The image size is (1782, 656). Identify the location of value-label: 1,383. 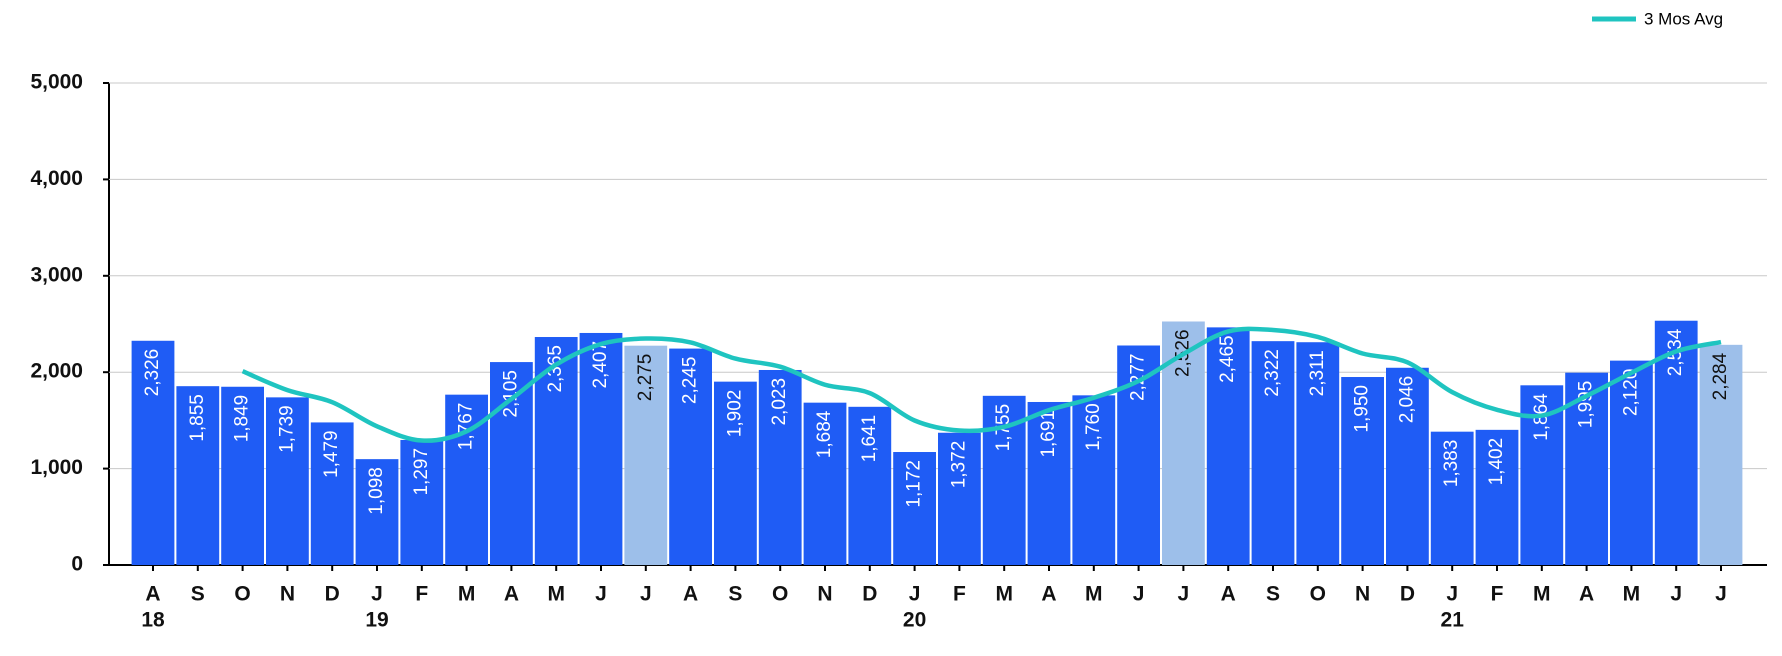
(1451, 464).